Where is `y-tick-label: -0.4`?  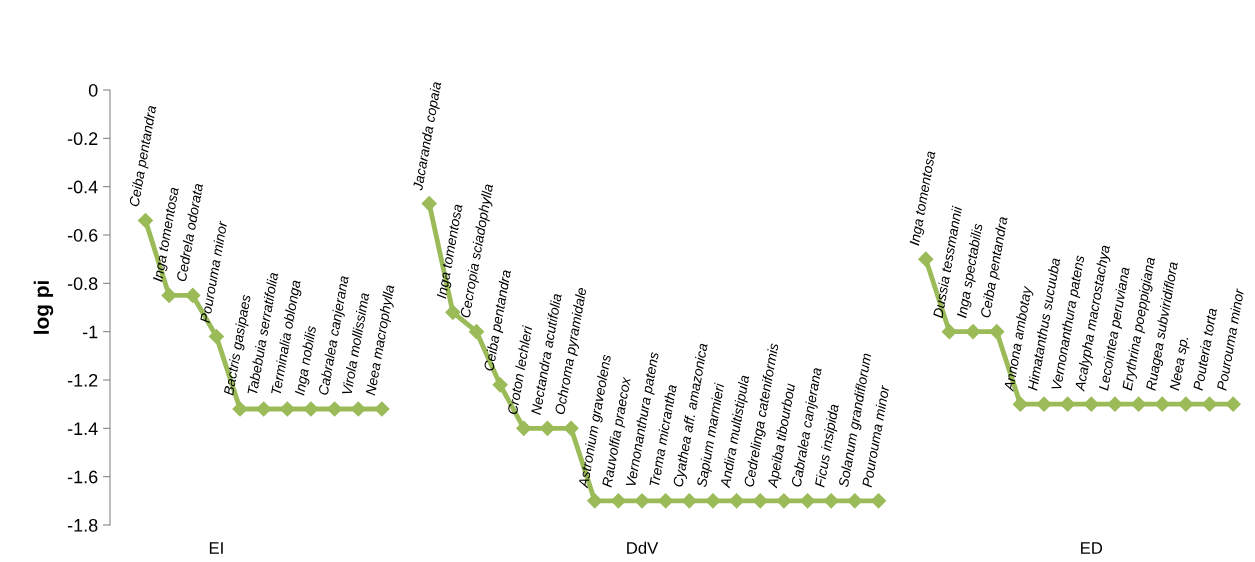
y-tick-label: -0.4 is located at coordinates (82, 187).